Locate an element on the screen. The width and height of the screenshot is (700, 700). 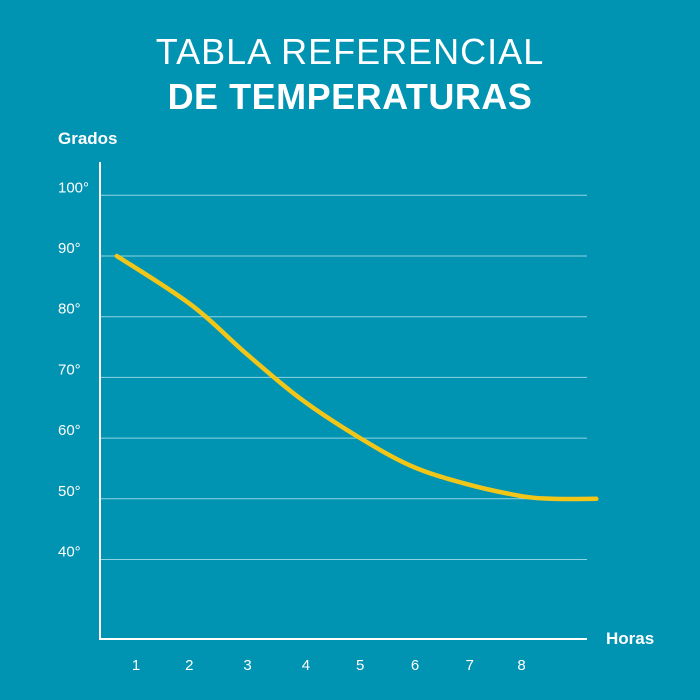
y-tick-label-90: 90° is located at coordinates (69, 248).